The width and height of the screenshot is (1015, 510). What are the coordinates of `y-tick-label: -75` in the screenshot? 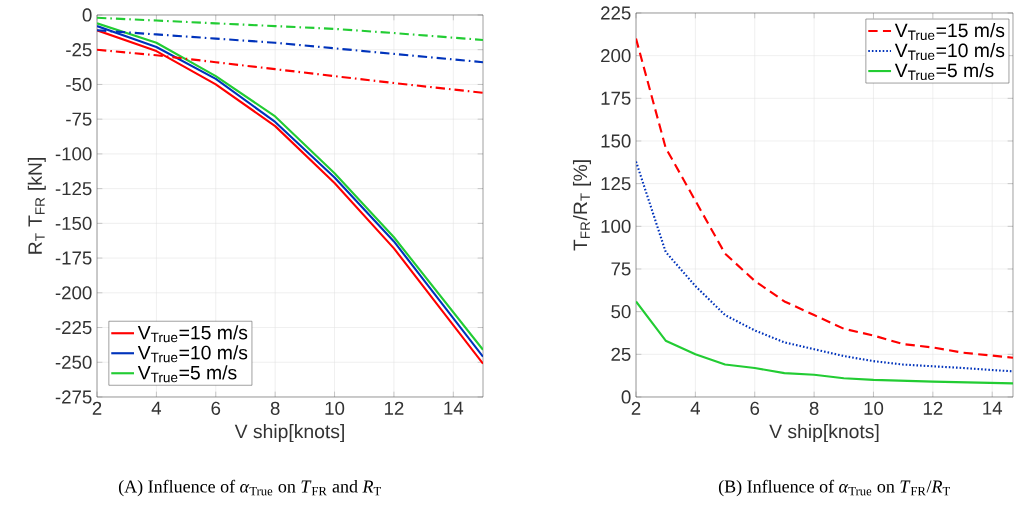 It's located at (79, 119).